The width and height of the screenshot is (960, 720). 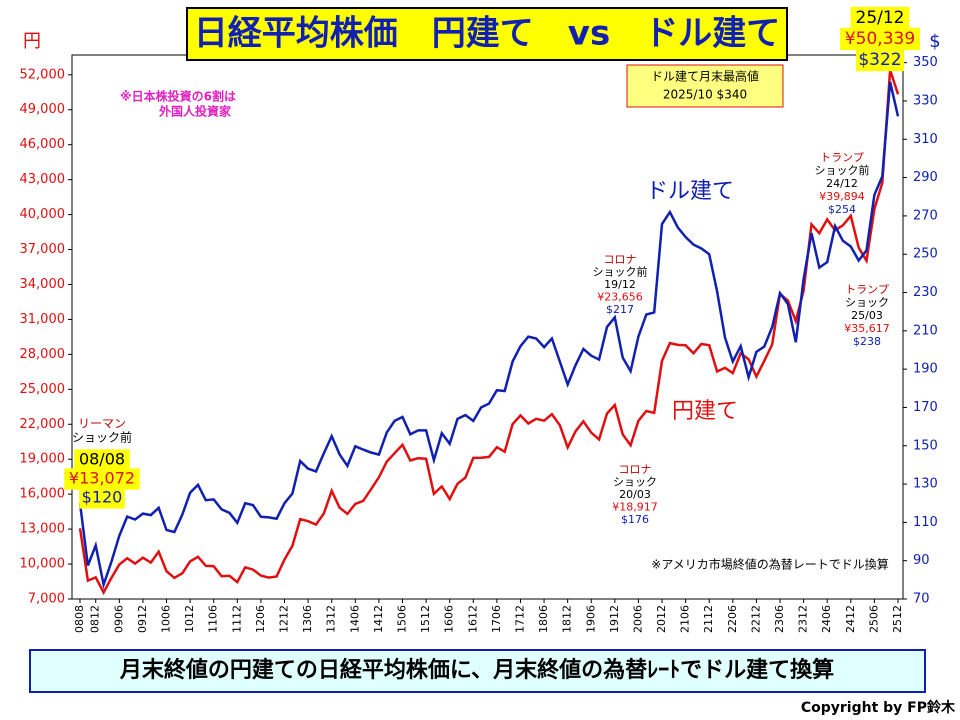 I want to click on x-tick-label: 1512, so click(x=425, y=619).